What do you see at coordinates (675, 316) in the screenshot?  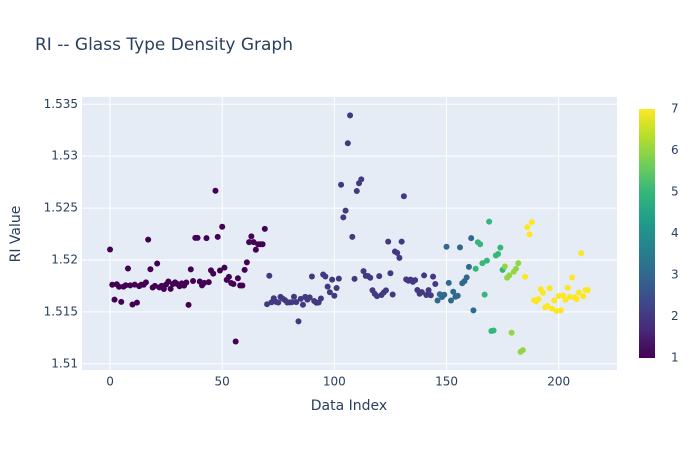 I see `colorbar-tick-label: 2` at bounding box center [675, 316].